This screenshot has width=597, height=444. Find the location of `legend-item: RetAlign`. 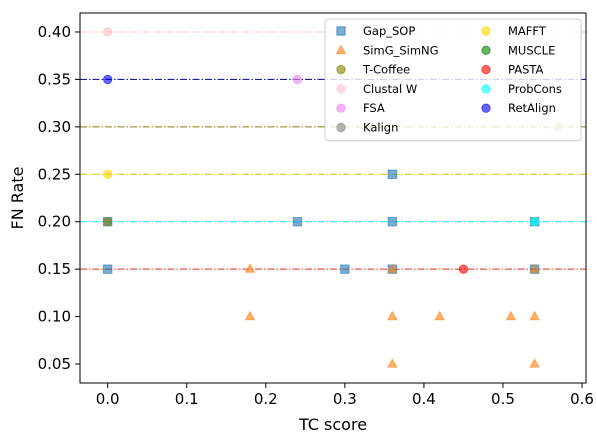

legend-item: RetAlign is located at coordinates (518, 108).